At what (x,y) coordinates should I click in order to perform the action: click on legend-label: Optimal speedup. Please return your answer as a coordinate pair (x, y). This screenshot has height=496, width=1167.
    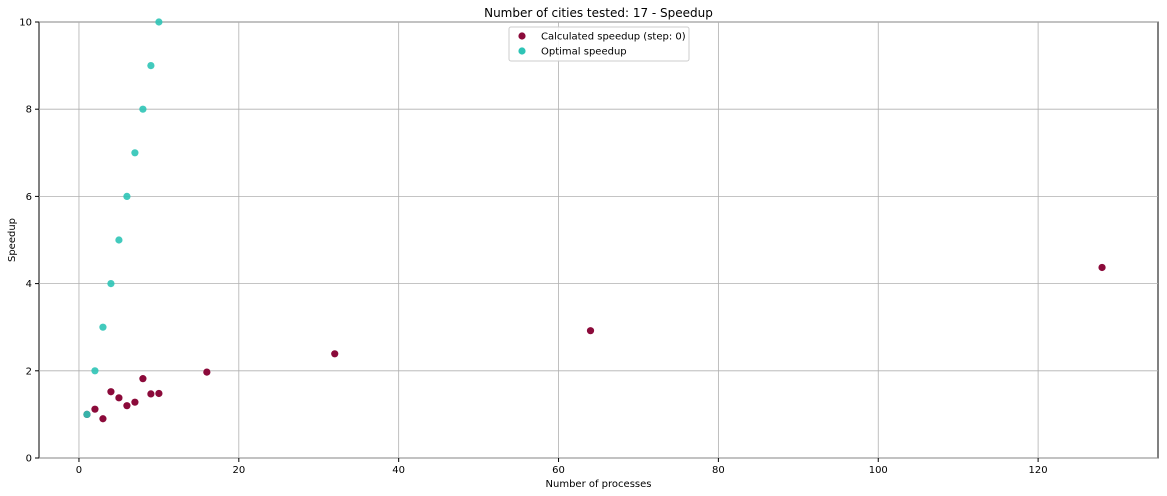
    Looking at the image, I should click on (584, 52).